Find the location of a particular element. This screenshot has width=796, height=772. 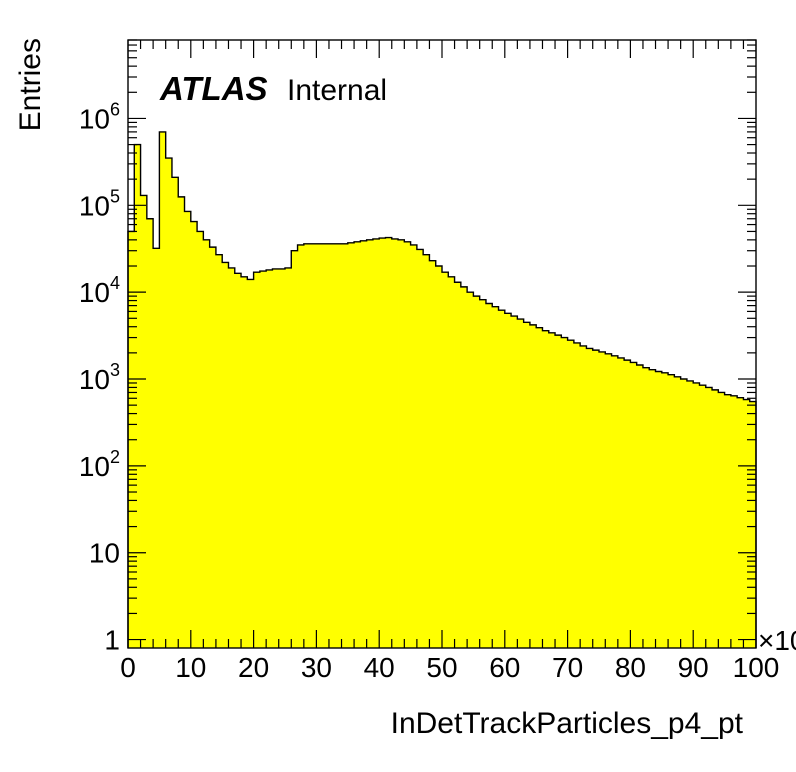

x-tick-label: 60 is located at coordinates (504, 667).